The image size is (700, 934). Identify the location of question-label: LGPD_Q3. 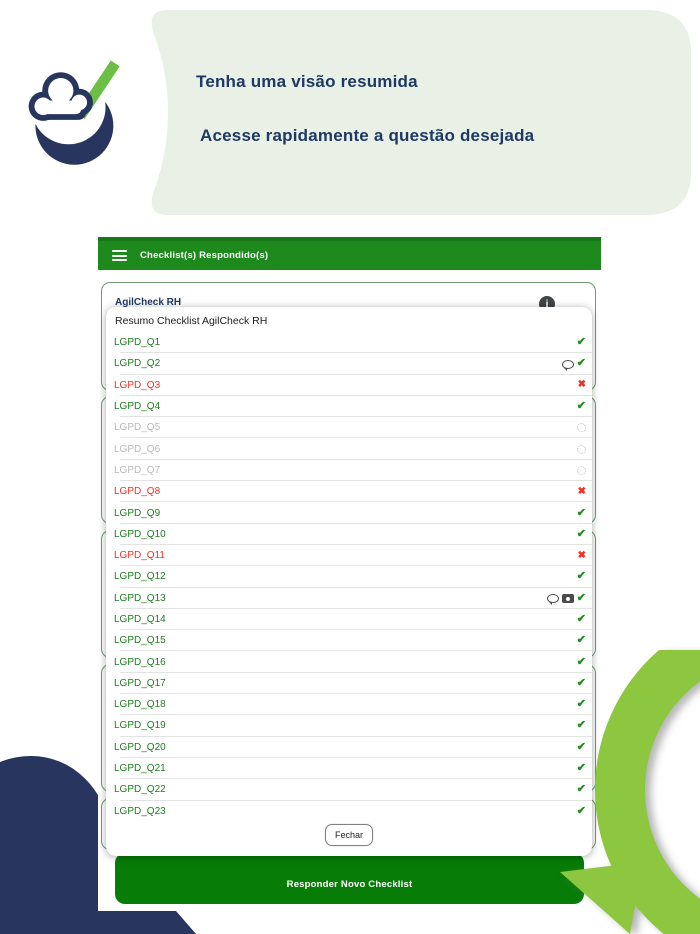
(137, 385).